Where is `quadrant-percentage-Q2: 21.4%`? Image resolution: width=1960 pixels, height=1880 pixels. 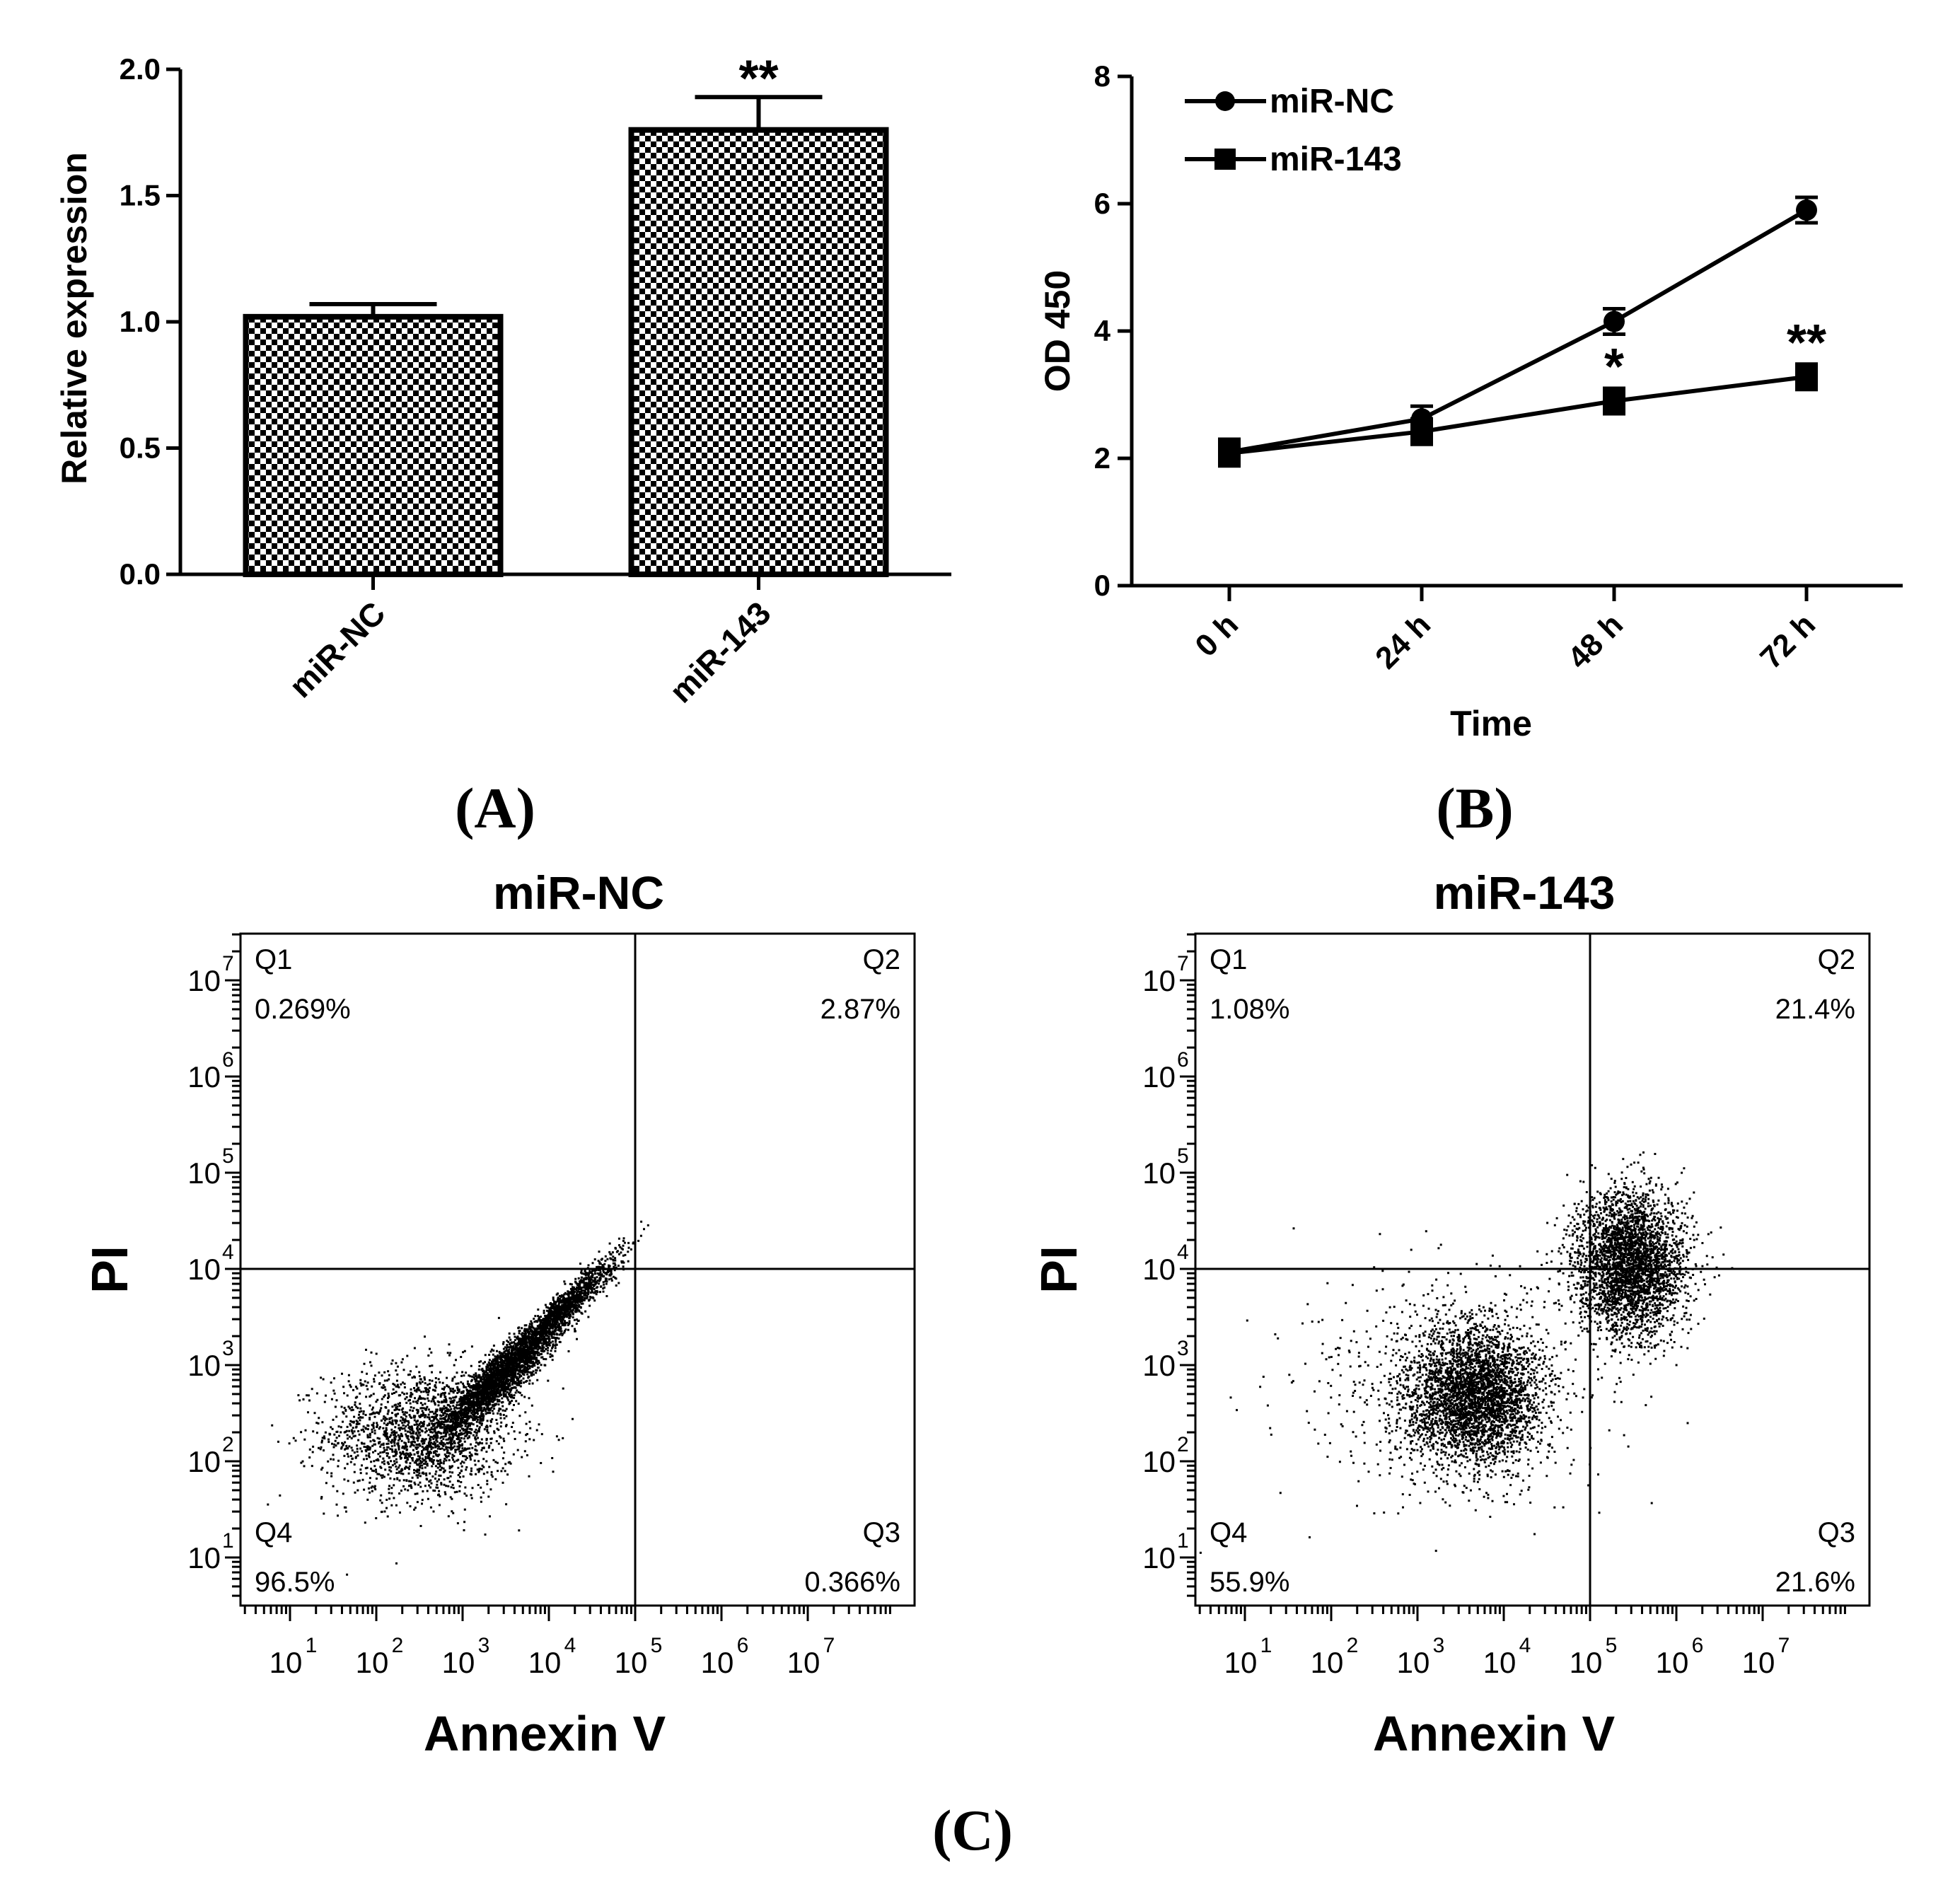
quadrant-percentage-Q2: 21.4% is located at coordinates (1815, 1010).